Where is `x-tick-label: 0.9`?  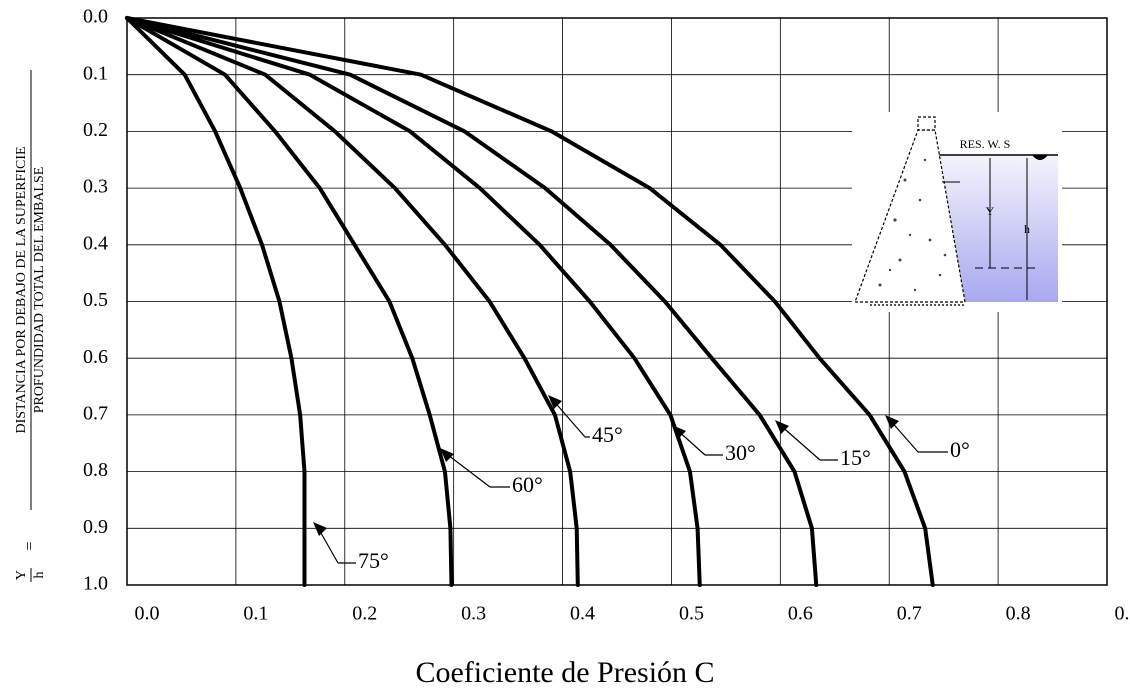 x-tick-label: 0.9 is located at coordinates (1122, 614).